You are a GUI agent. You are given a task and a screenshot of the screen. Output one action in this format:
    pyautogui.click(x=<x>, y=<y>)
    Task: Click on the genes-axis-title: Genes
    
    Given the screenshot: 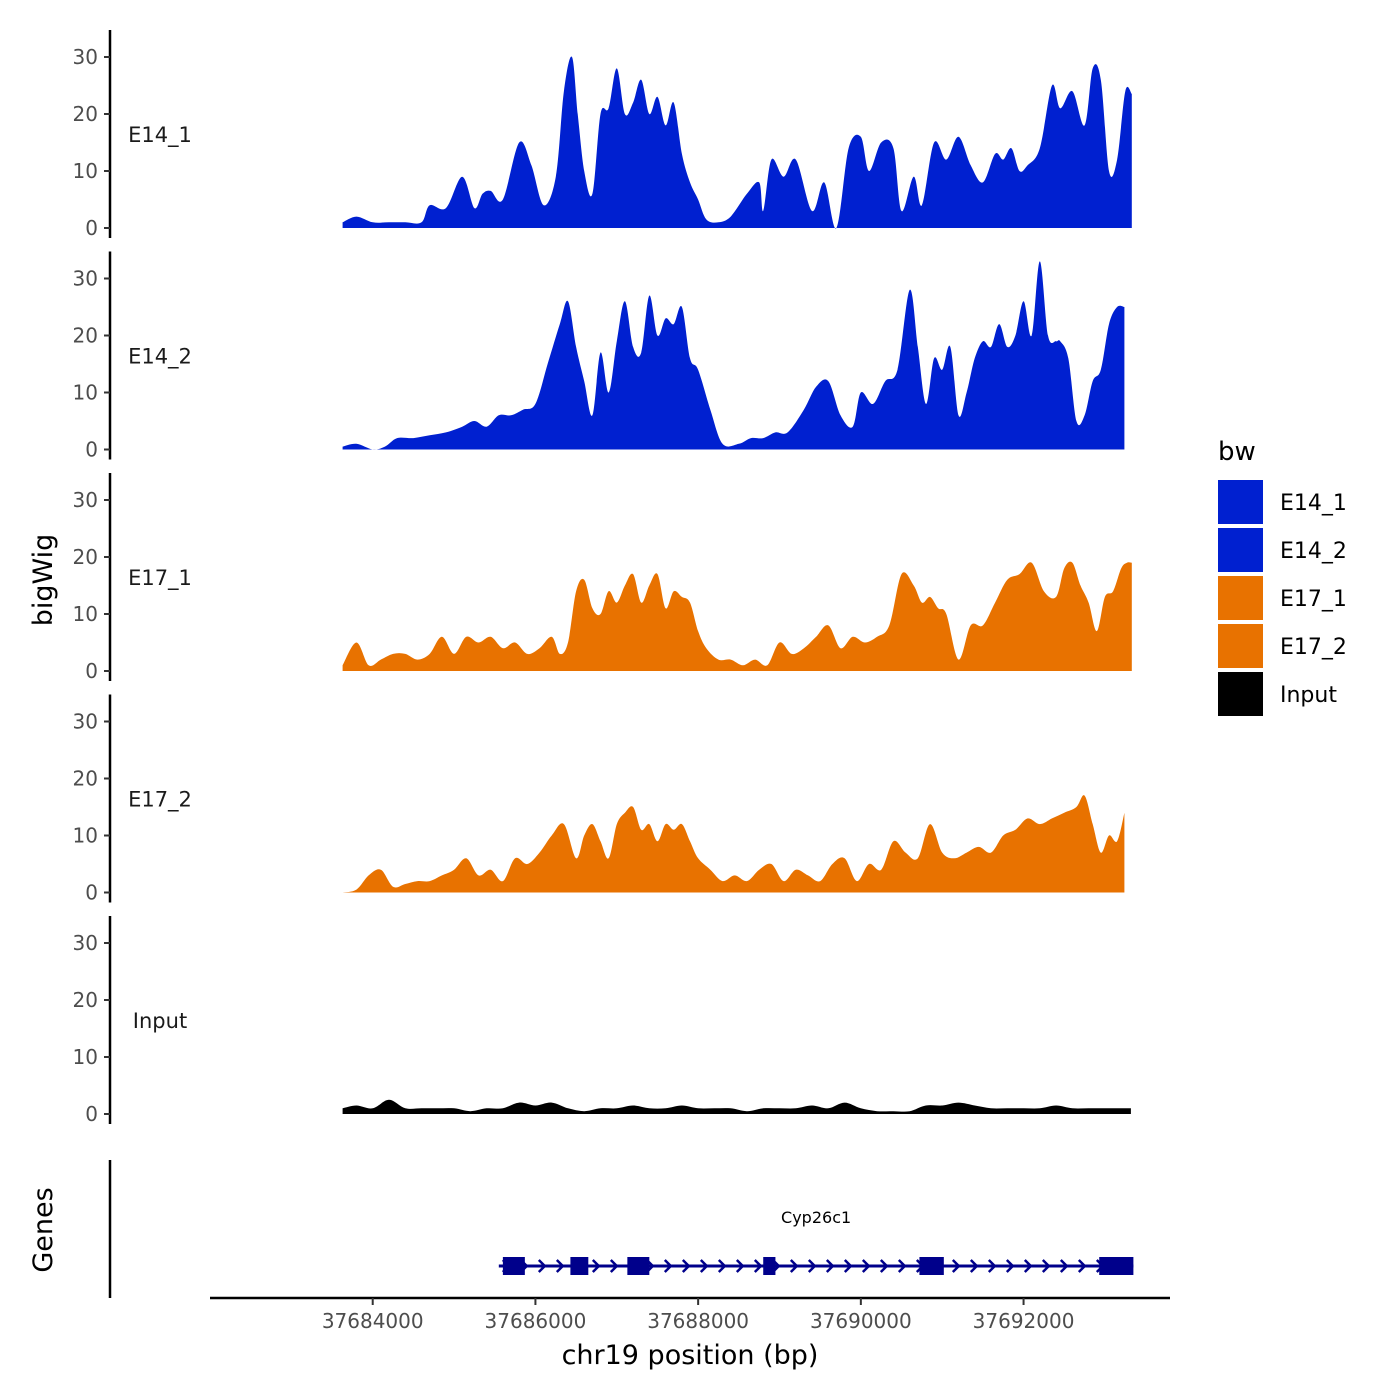 What is the action you would take?
    pyautogui.click(x=43, y=1229)
    